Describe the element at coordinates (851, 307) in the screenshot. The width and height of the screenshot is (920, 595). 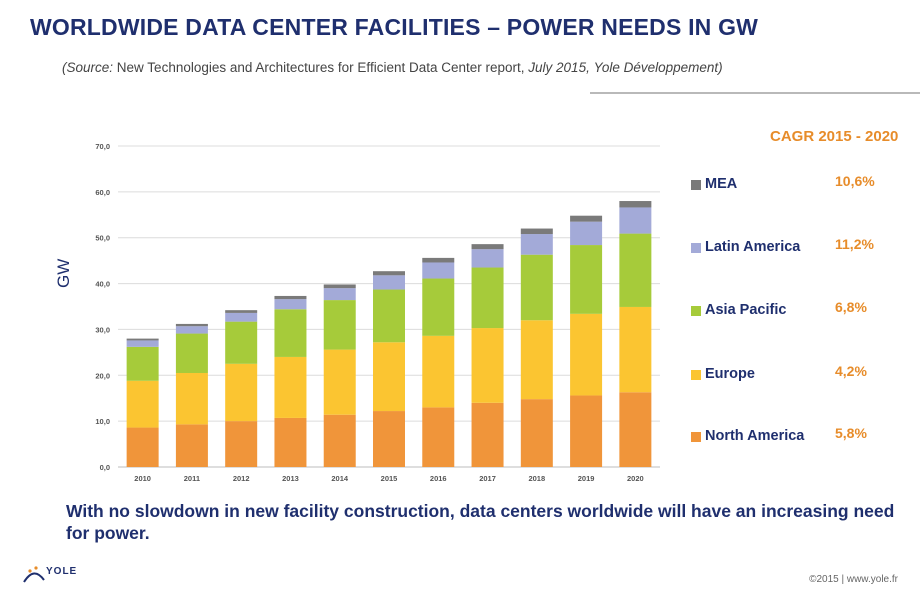
I see `legend-cagr-value: 6,8%` at that location.